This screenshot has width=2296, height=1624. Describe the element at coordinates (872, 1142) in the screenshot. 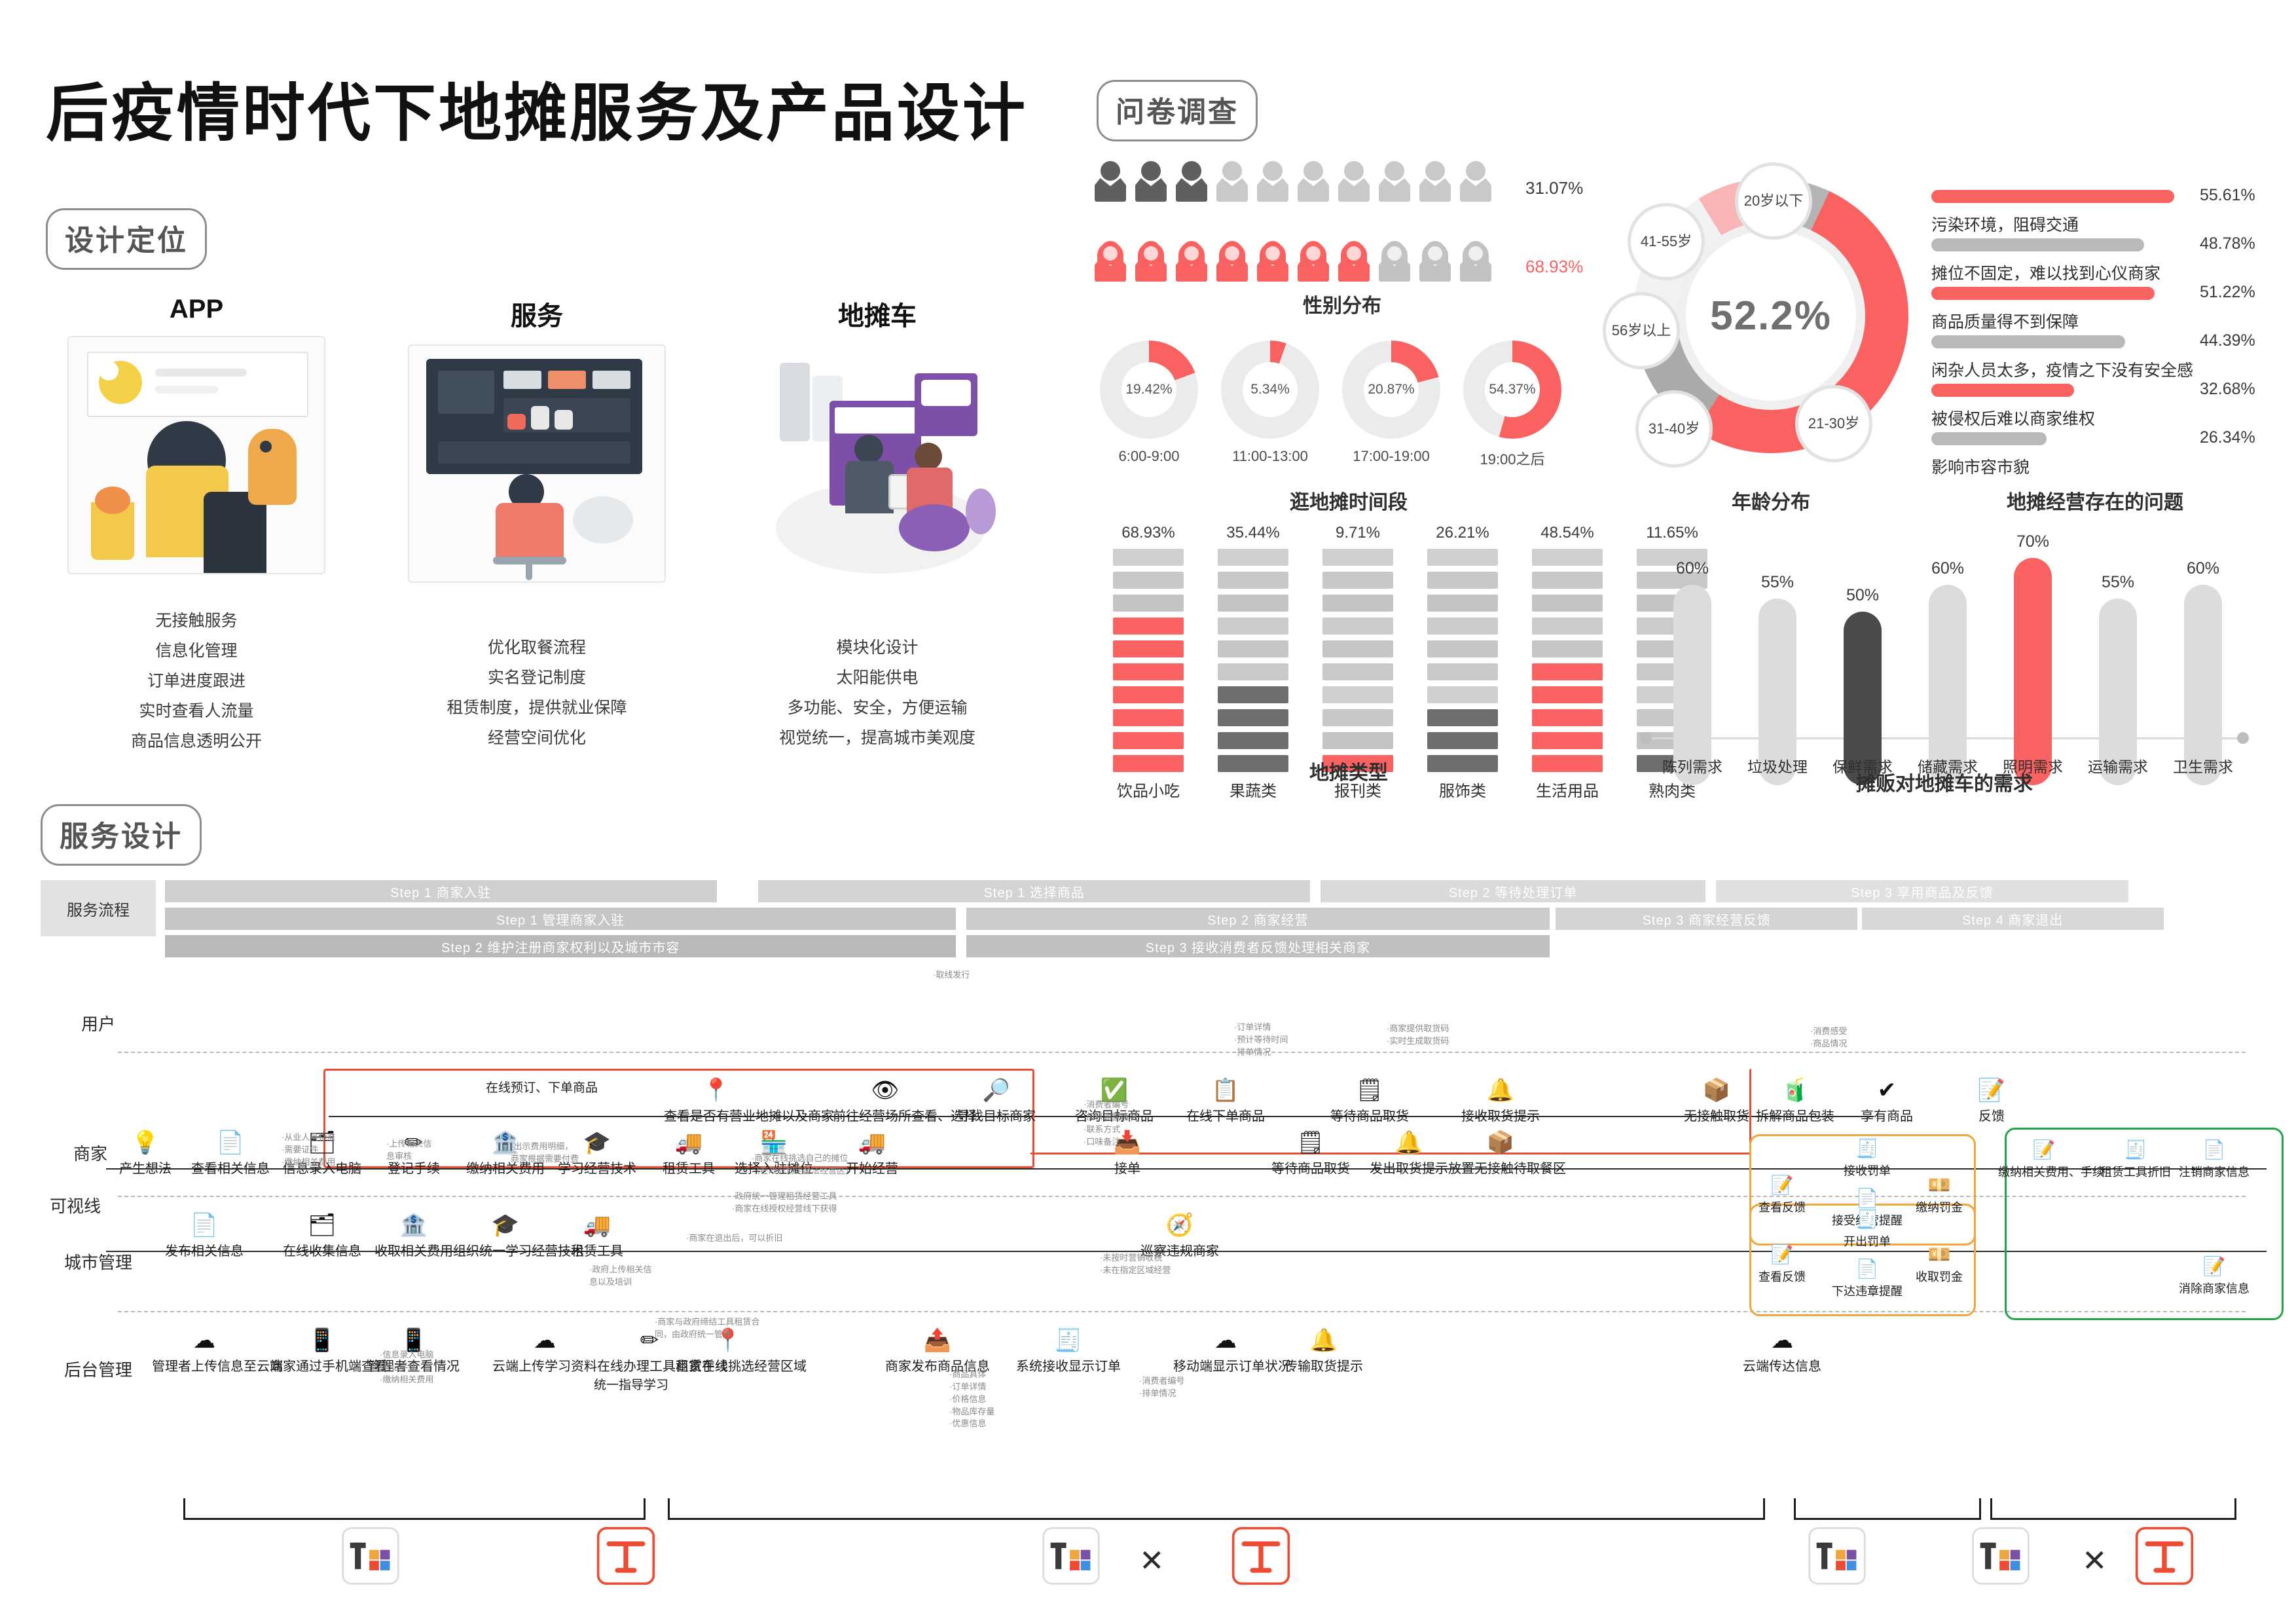

I see `node-icon: 🚚` at that location.